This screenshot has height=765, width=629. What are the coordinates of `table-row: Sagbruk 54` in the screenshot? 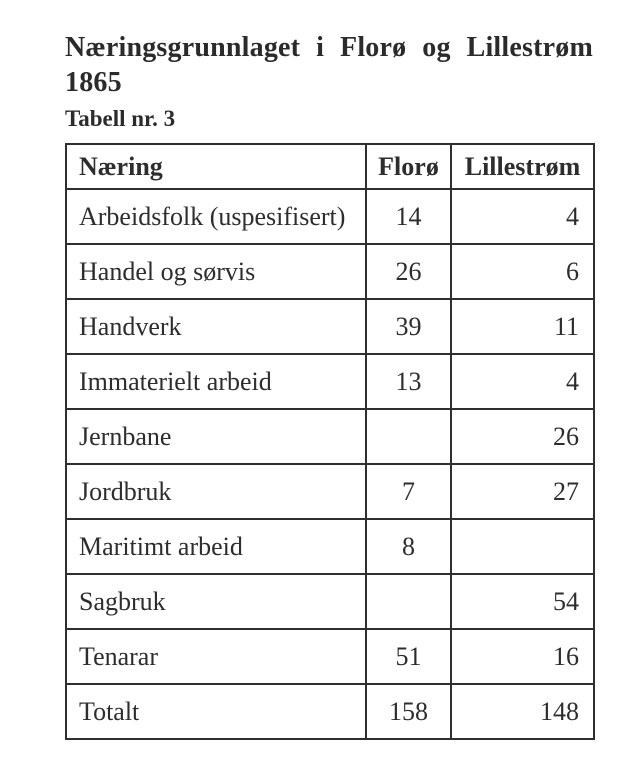 It's located at (330, 601).